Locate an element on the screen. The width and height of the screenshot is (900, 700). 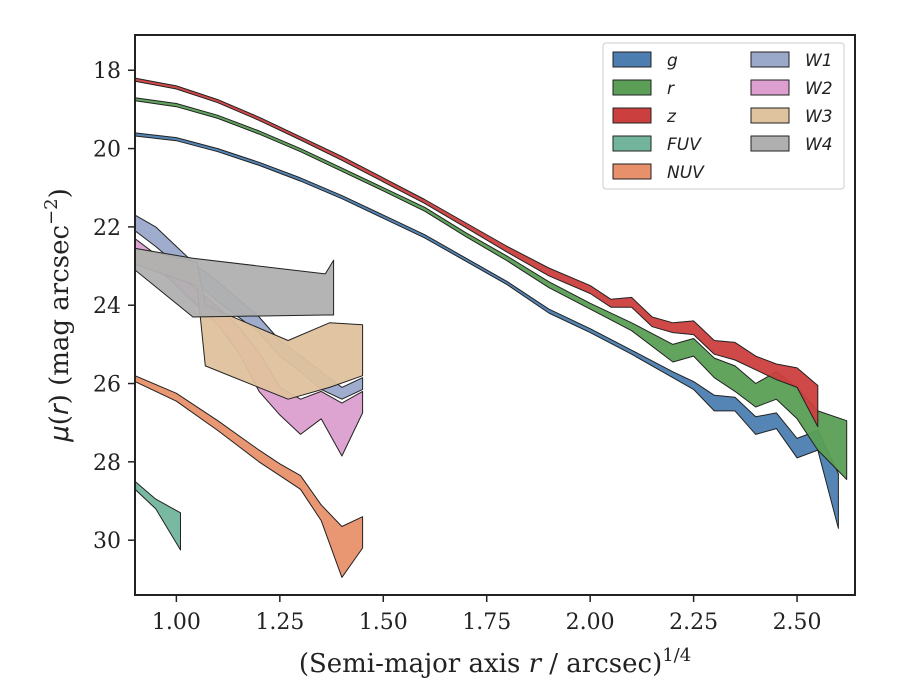
x-tick-label: 2.50 is located at coordinates (797, 622).